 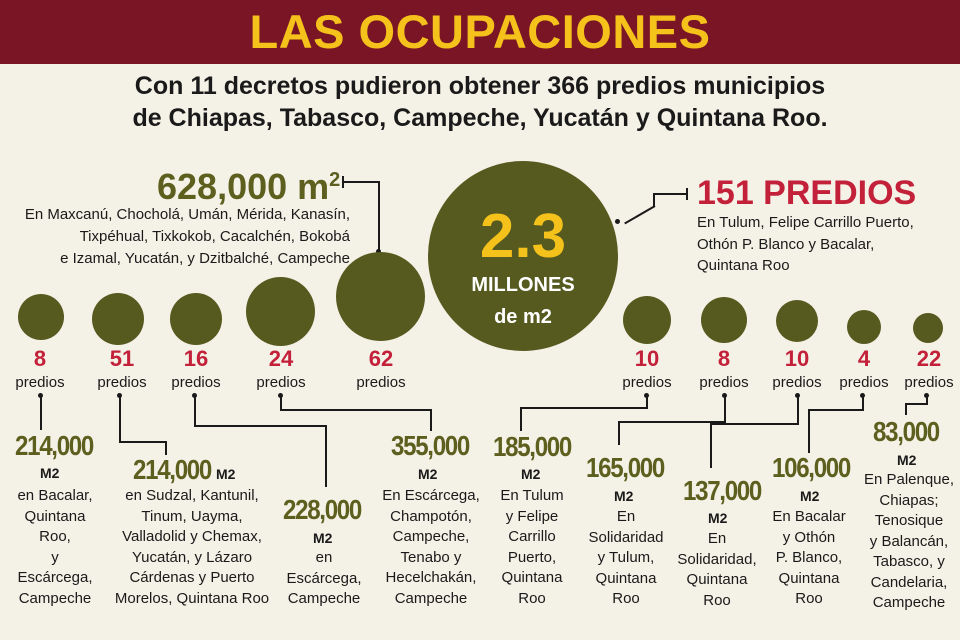 I want to click on group-area: 165,000, so click(x=625, y=467).